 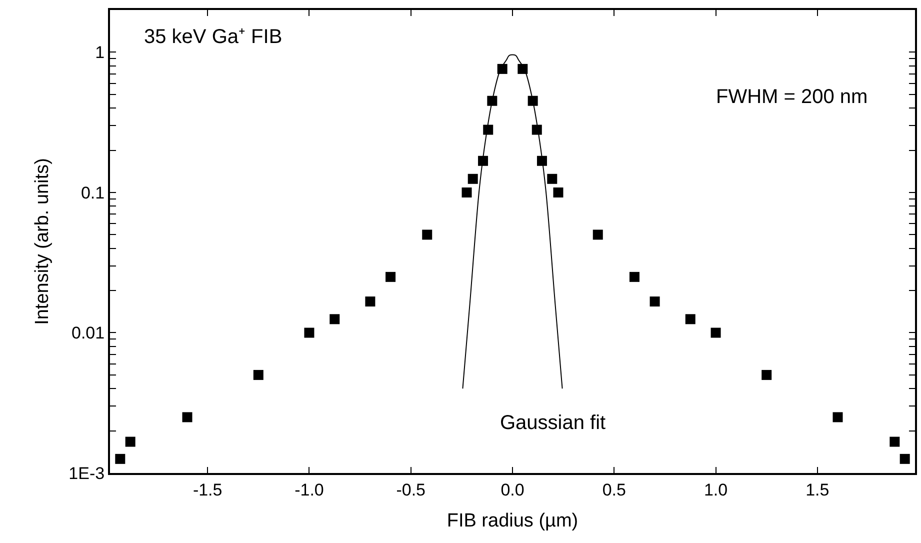 What do you see at coordinates (411, 490) in the screenshot?
I see `x-tick-label: -0.5` at bounding box center [411, 490].